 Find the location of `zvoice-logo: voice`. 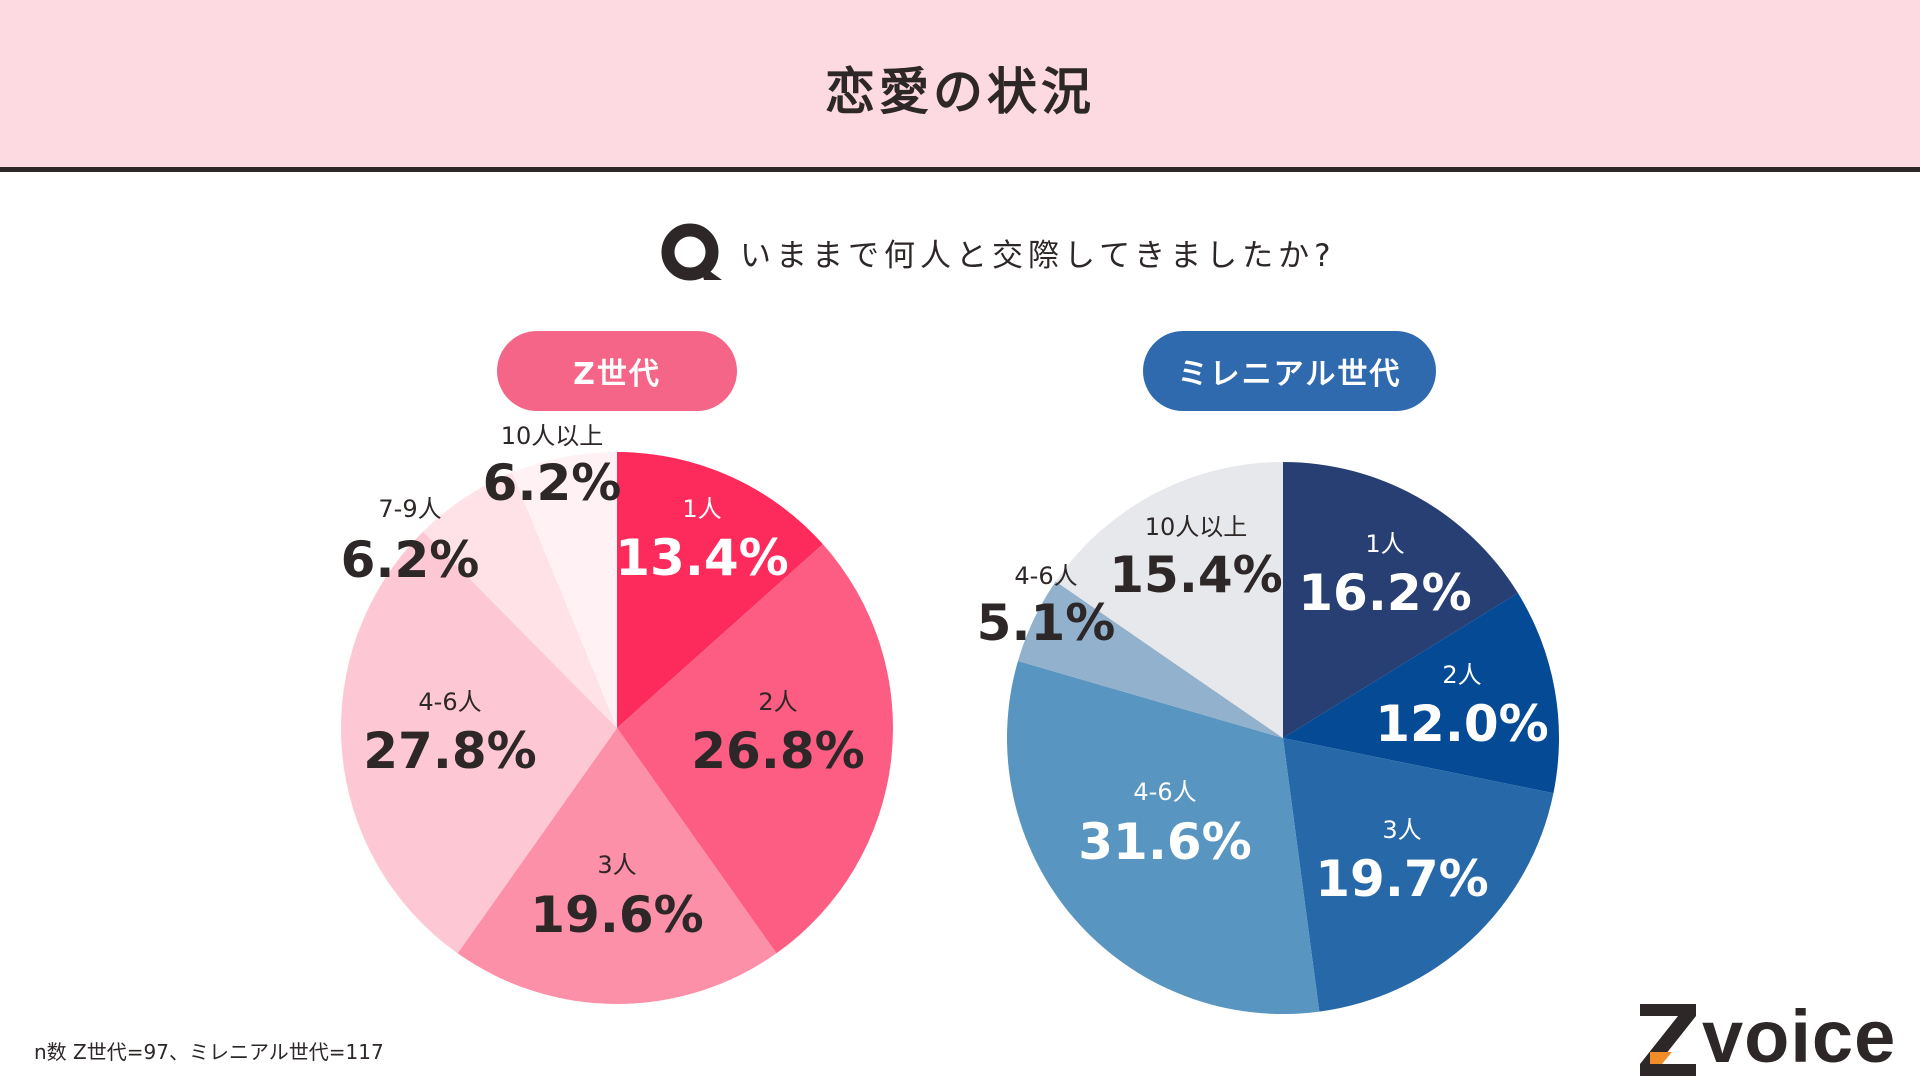

zvoice-logo: voice is located at coordinates (1778, 1037).